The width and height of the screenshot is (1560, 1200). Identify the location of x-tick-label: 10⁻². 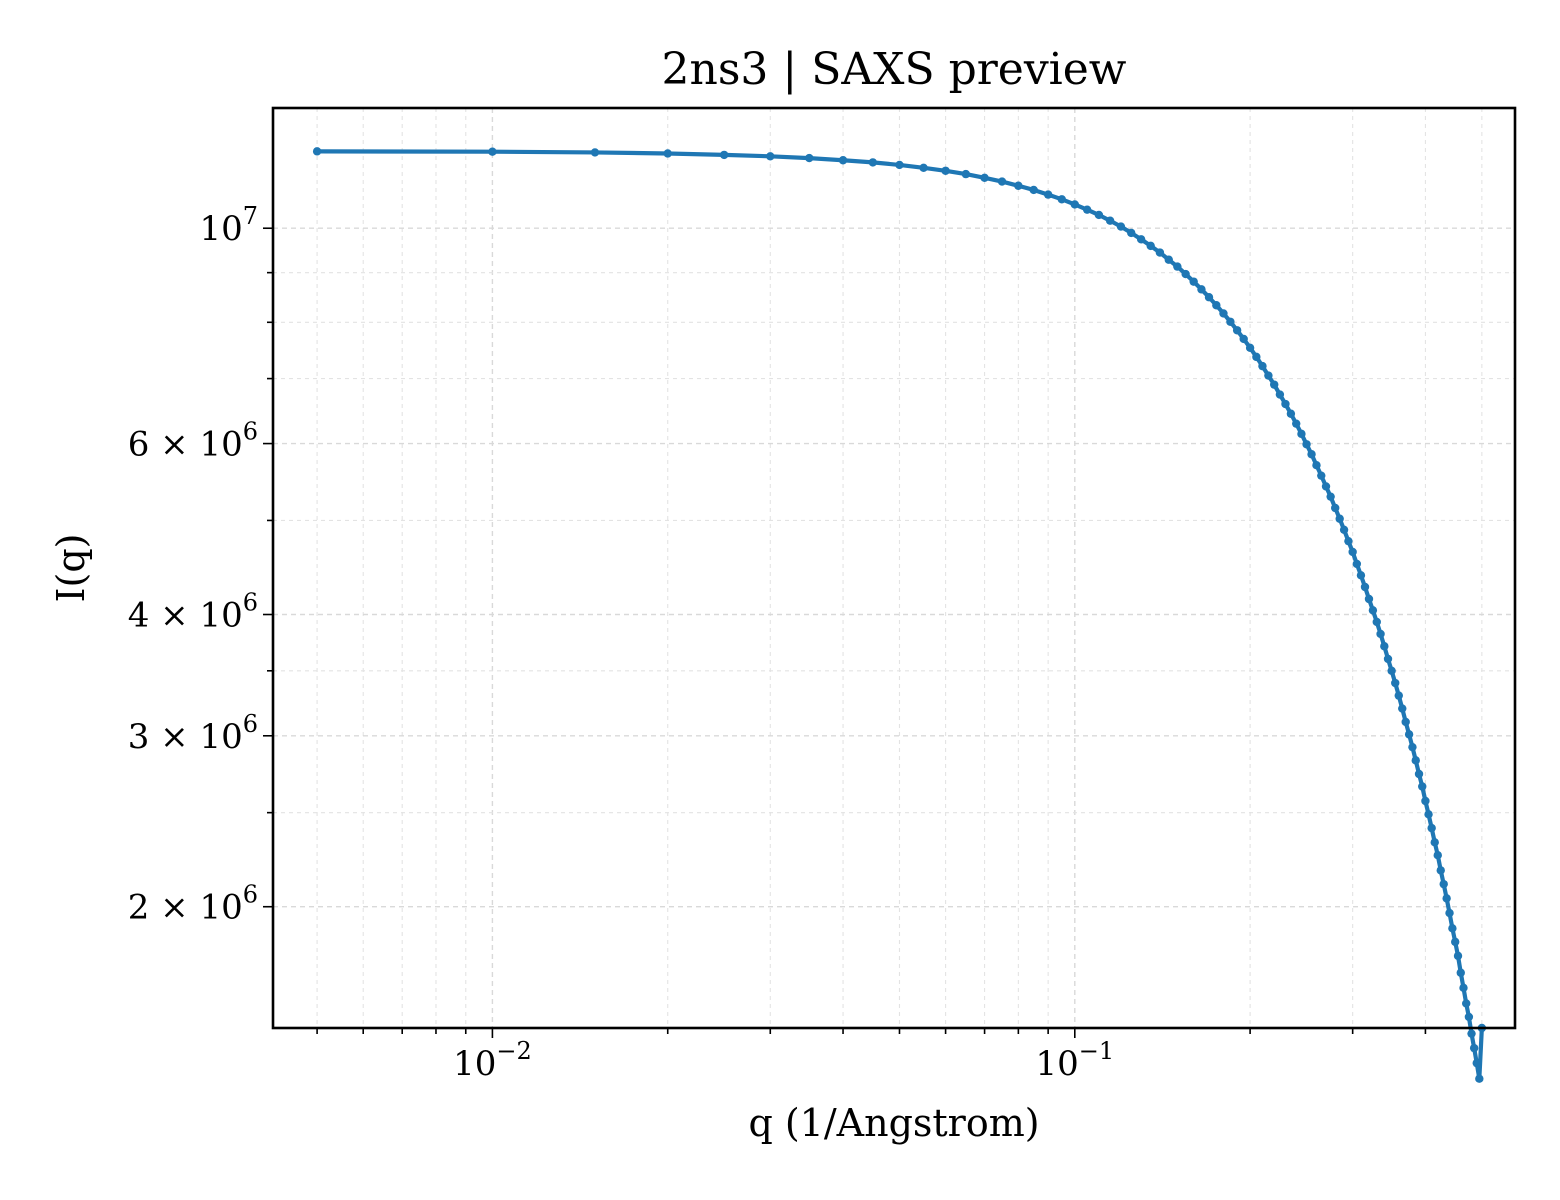
(492, 1060).